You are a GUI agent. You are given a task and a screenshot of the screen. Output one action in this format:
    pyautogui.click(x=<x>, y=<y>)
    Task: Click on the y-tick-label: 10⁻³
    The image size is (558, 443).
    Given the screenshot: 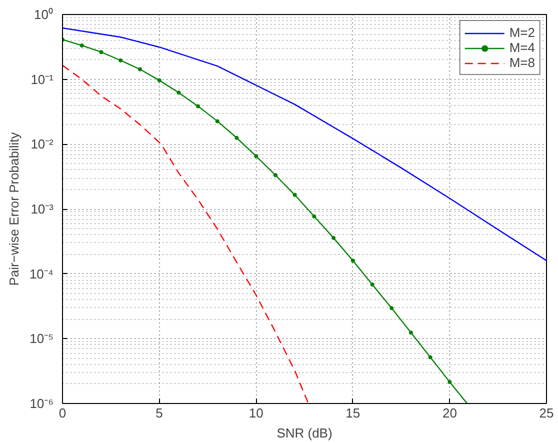 What is the action you would take?
    pyautogui.click(x=42, y=209)
    